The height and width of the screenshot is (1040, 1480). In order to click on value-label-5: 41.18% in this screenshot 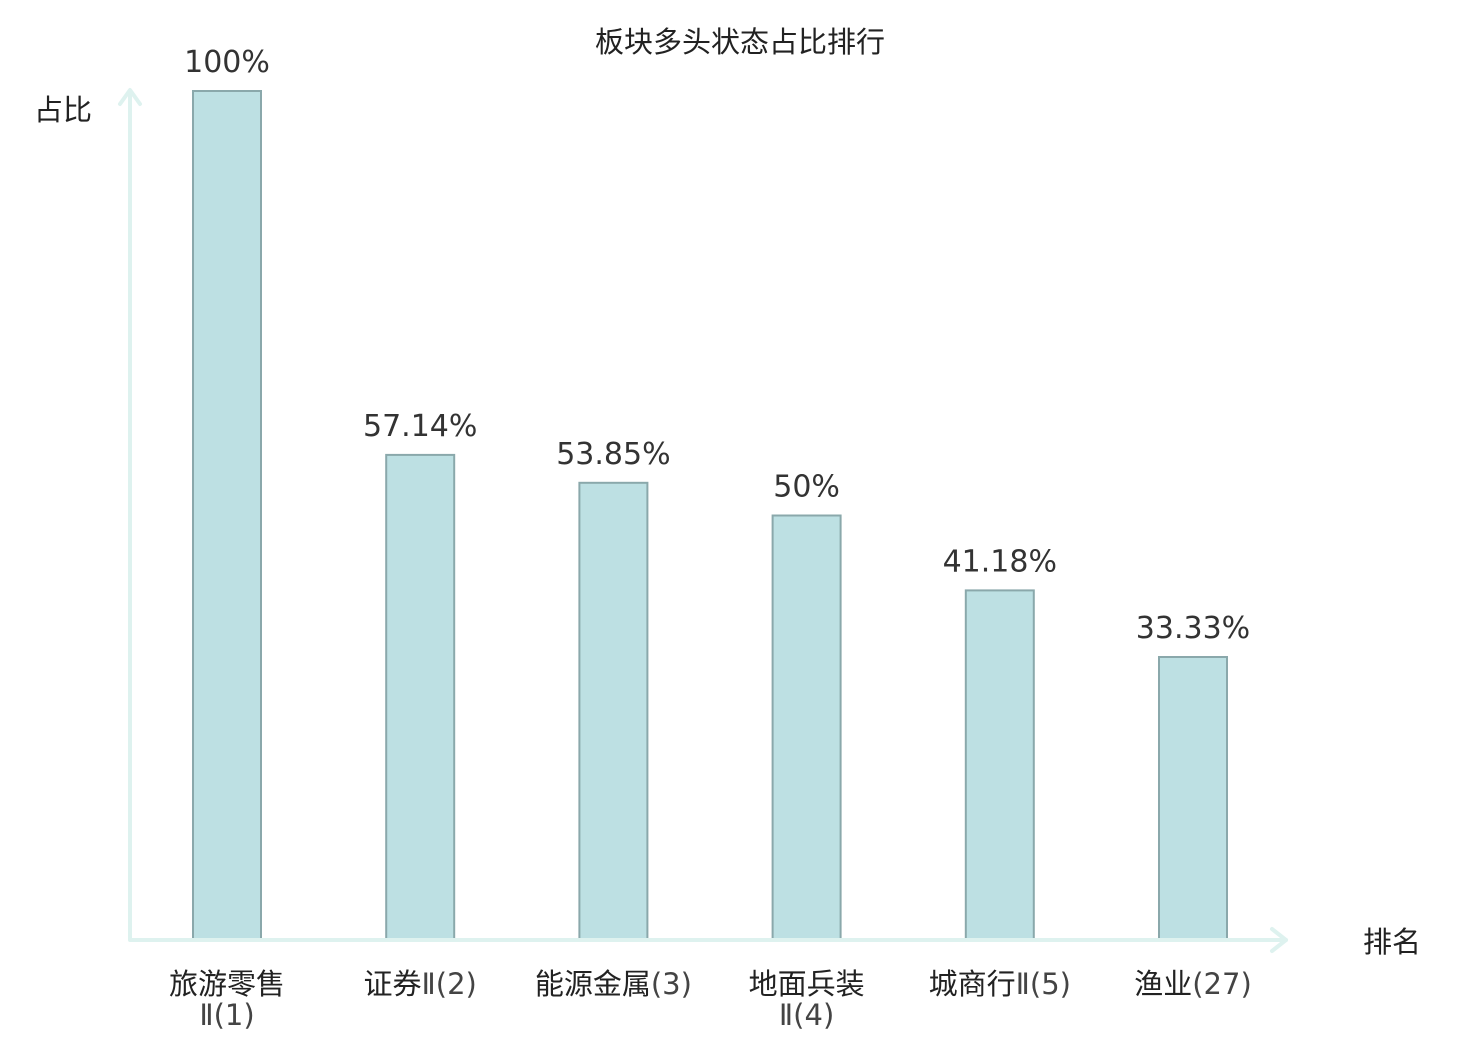, I will do `click(1000, 561)`.